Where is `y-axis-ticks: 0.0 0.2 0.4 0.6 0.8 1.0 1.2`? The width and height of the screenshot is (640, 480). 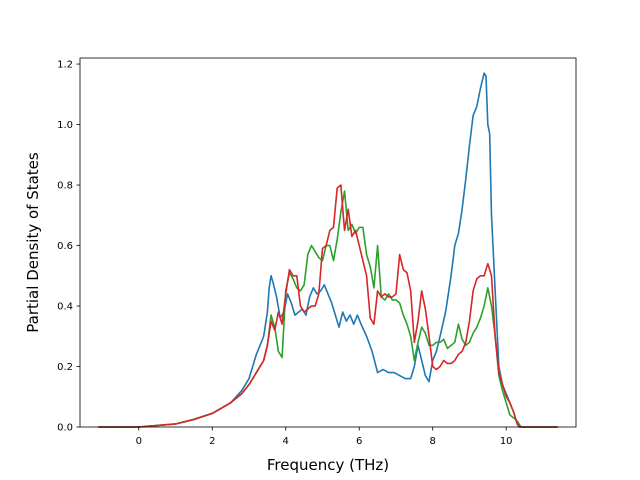
y-axis-ticks: 0.0 0.2 0.4 0.6 0.8 1.0 1.2 is located at coordinates (68, 247).